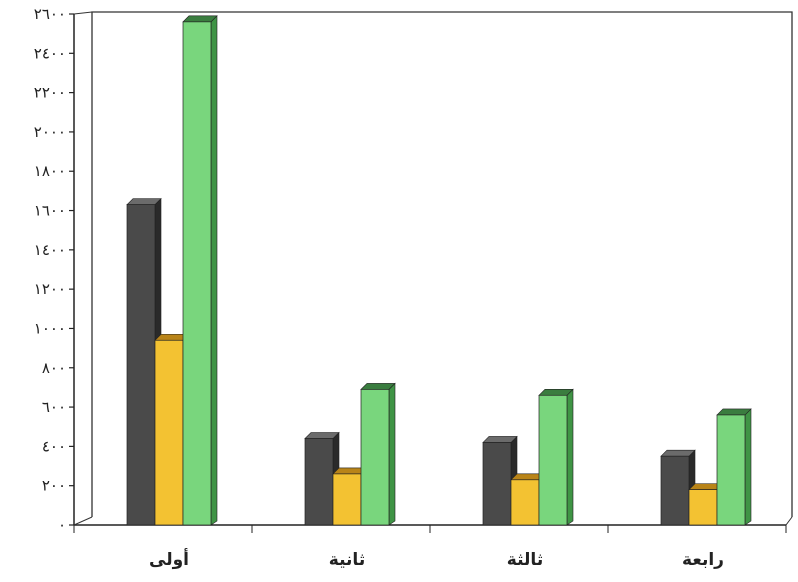 The width and height of the screenshot is (798, 582). I want to click on y-tick-label: ١٨٠٠, so click(50, 171).